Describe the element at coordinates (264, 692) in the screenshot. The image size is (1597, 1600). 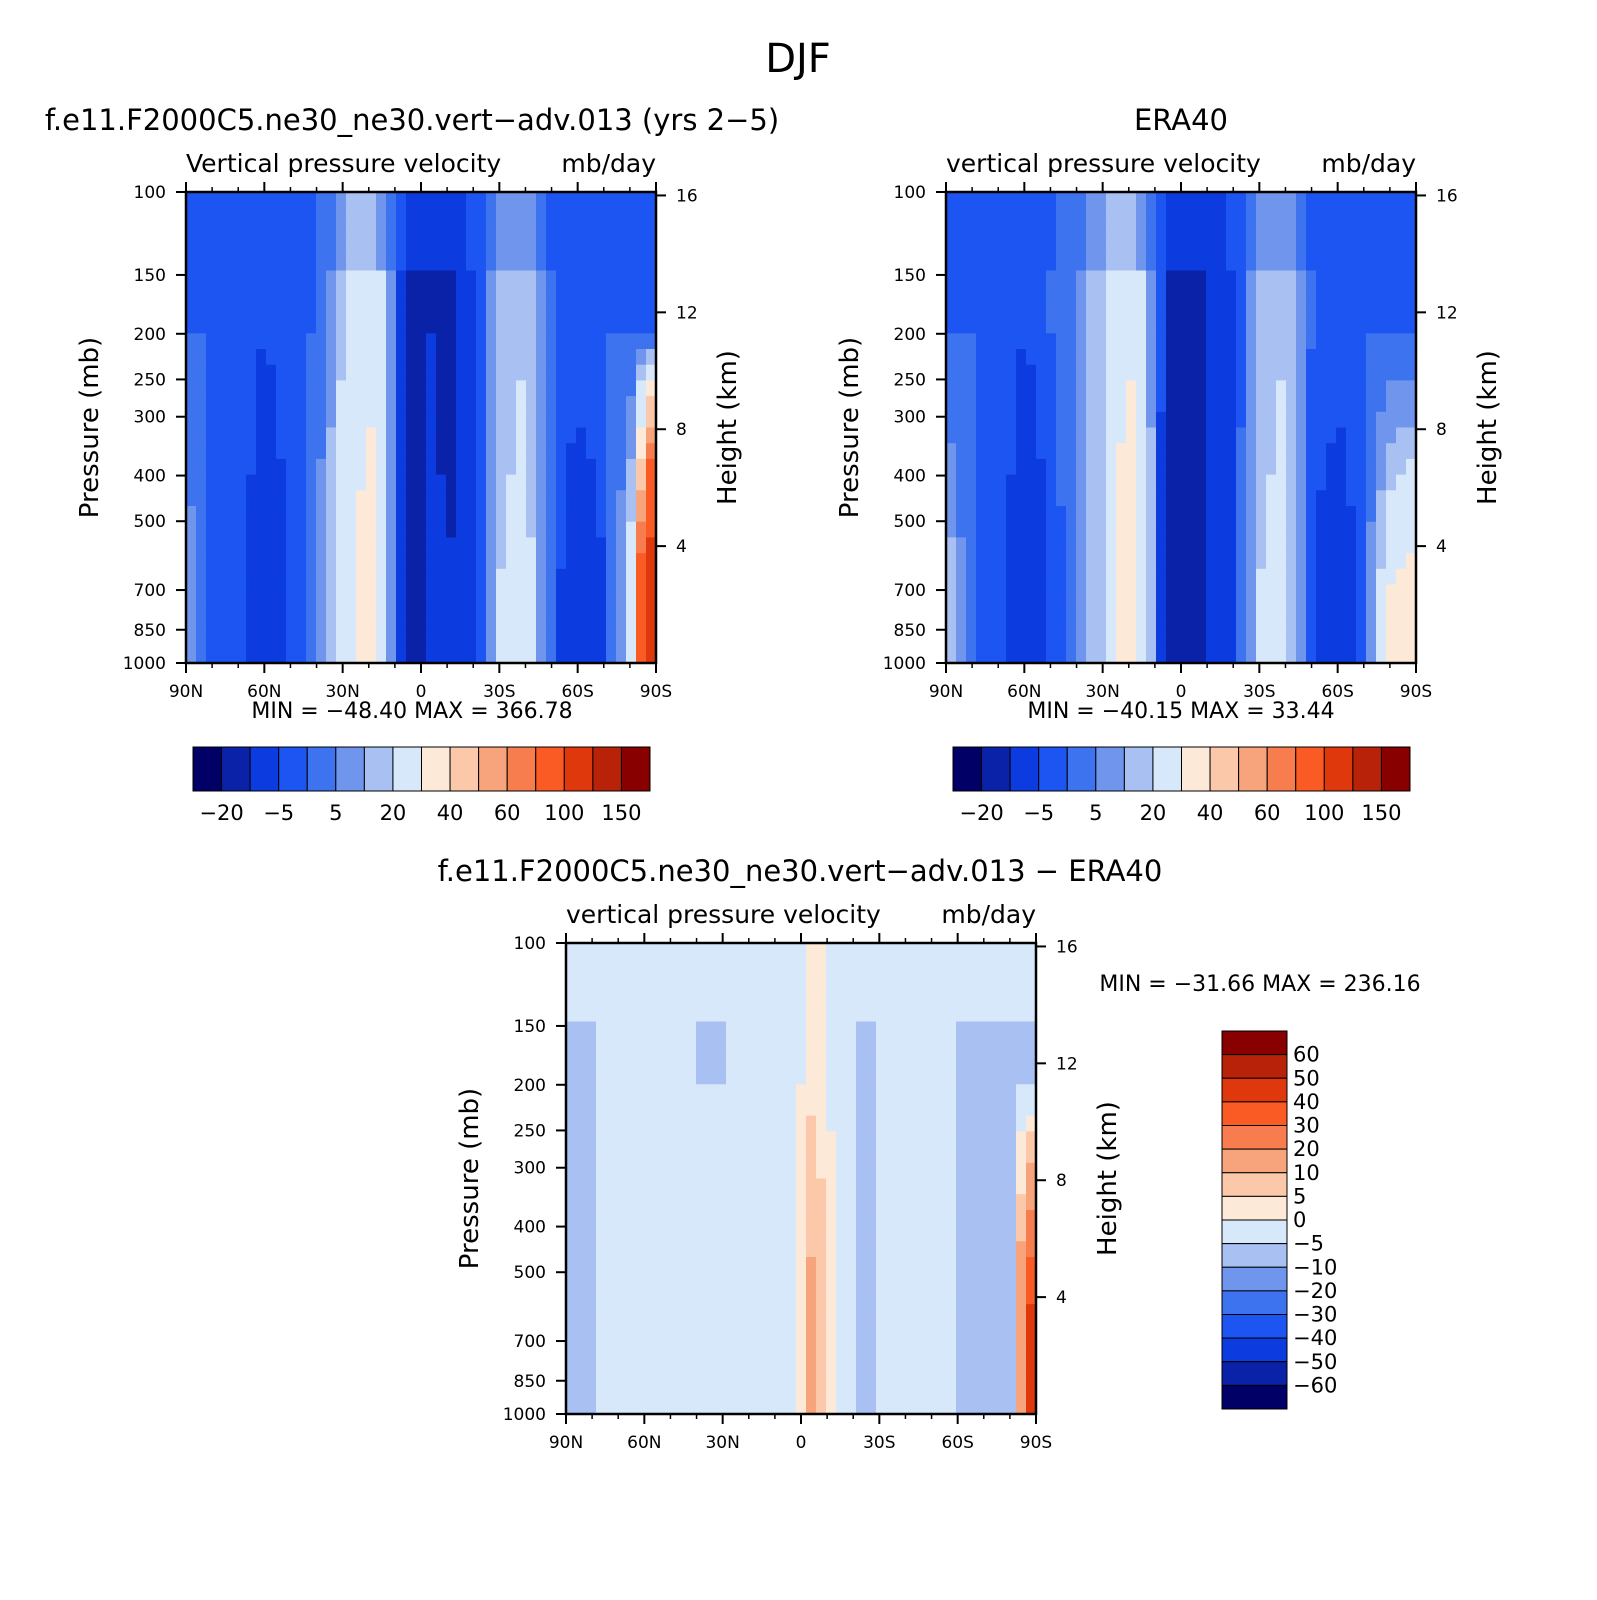
I see `x-tick-label: 60N` at that location.